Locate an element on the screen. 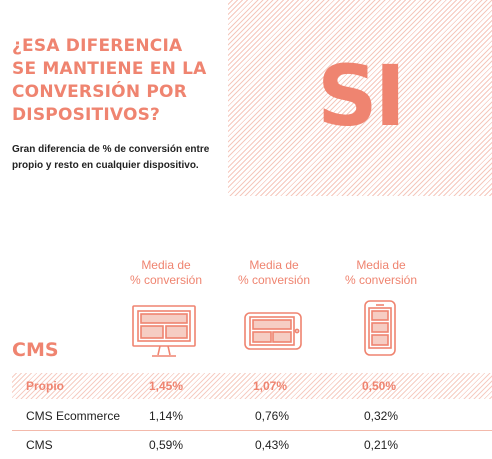 This screenshot has width=492, height=459. column-header-desktop: Media de % conversión is located at coordinates (166, 273).